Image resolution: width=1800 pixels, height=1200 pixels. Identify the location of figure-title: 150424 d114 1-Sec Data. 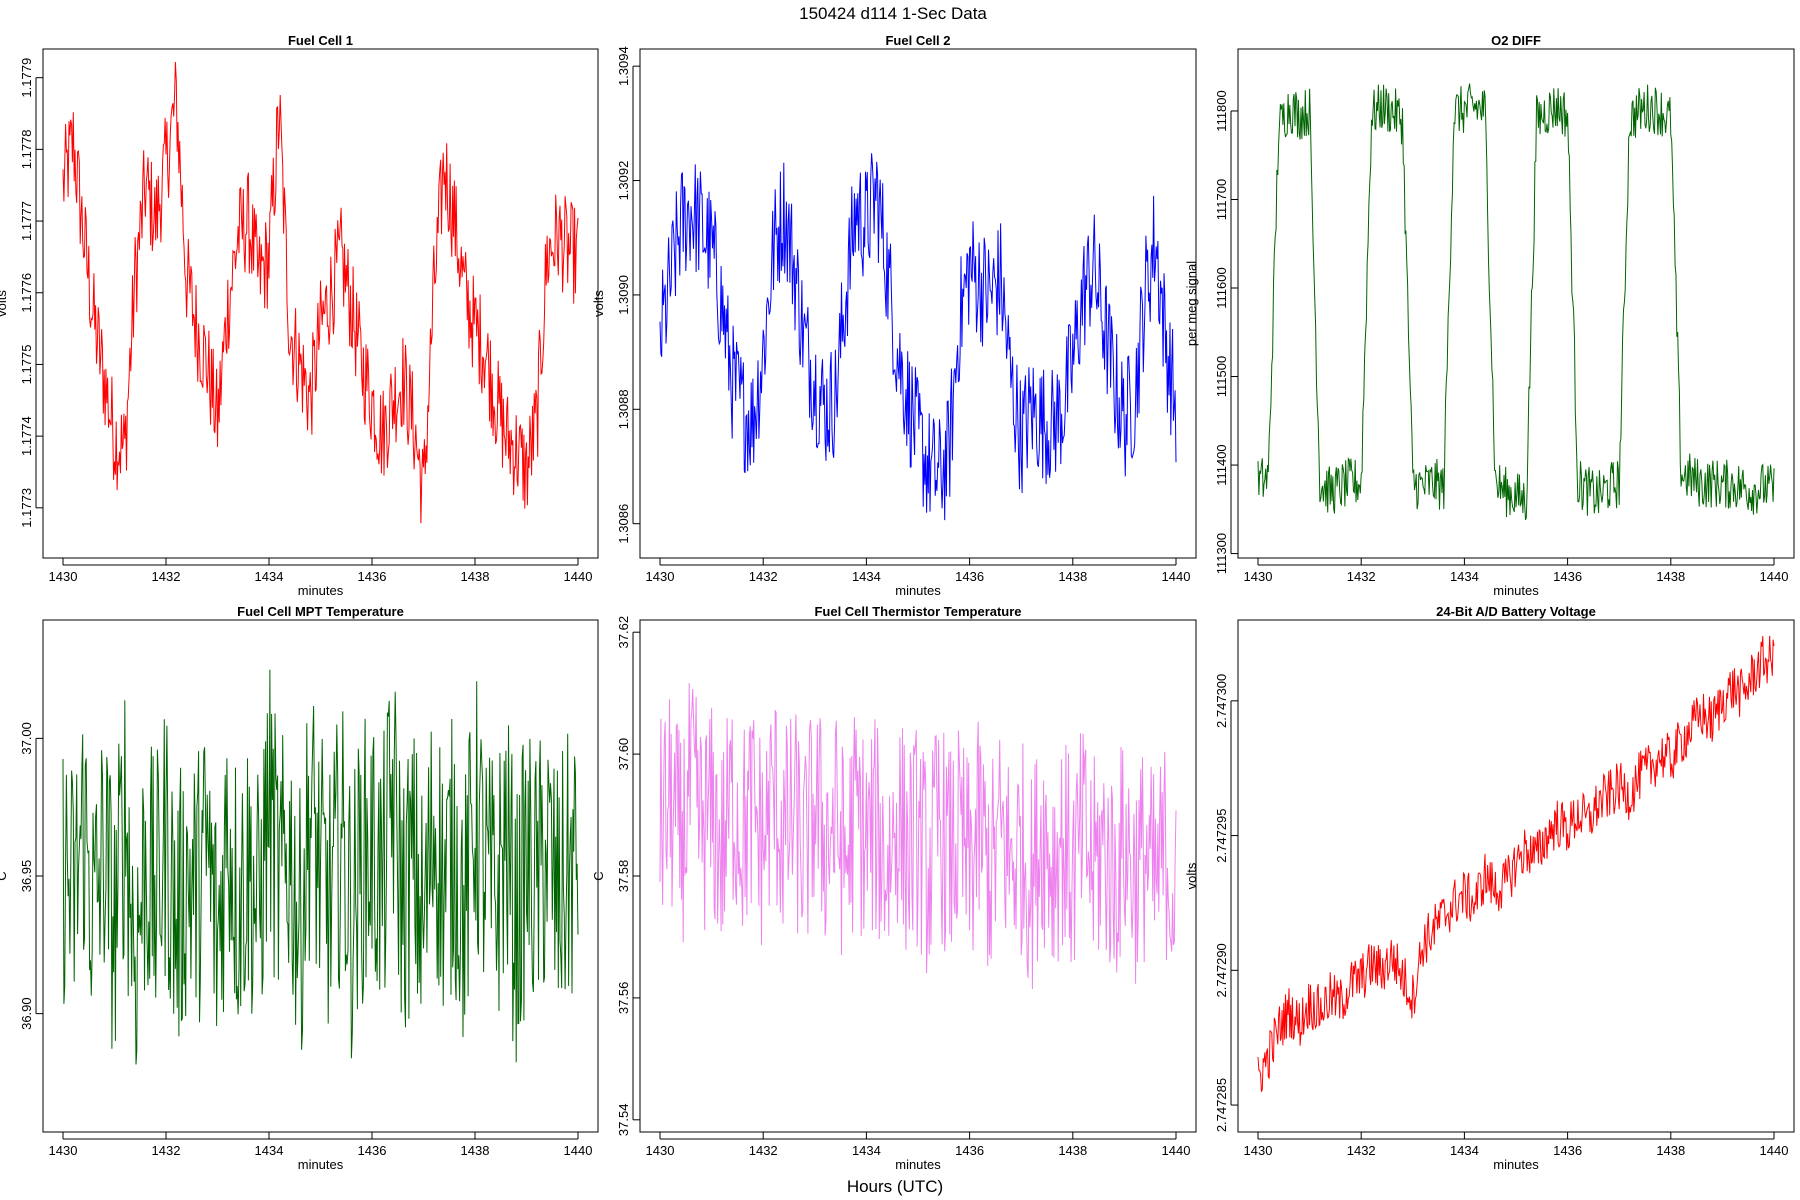
(893, 13).